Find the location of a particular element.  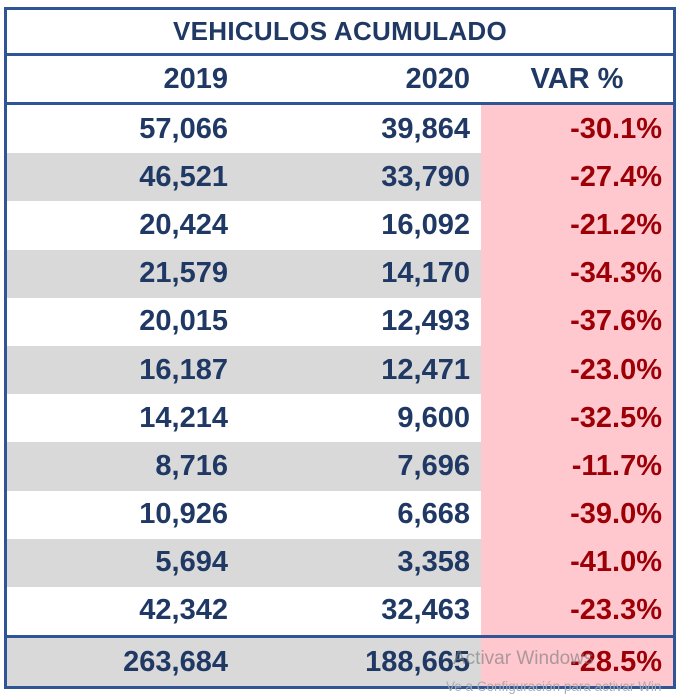

cell-2019: 20,424 is located at coordinates (183, 224).